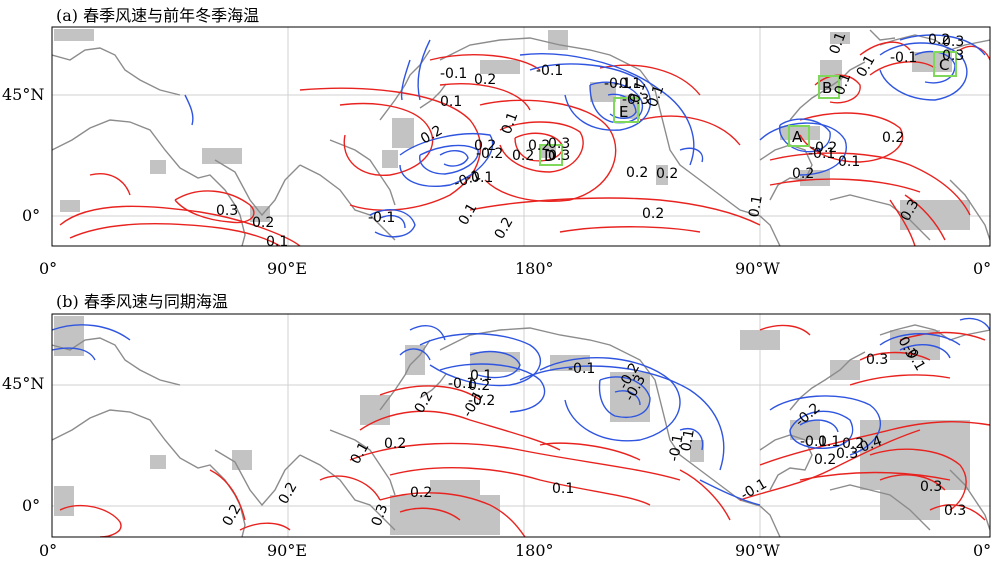 The width and height of the screenshot is (1000, 561). Describe the element at coordinates (748, 108) in the screenshot. I see `panel-a-region-boxes` at that location.